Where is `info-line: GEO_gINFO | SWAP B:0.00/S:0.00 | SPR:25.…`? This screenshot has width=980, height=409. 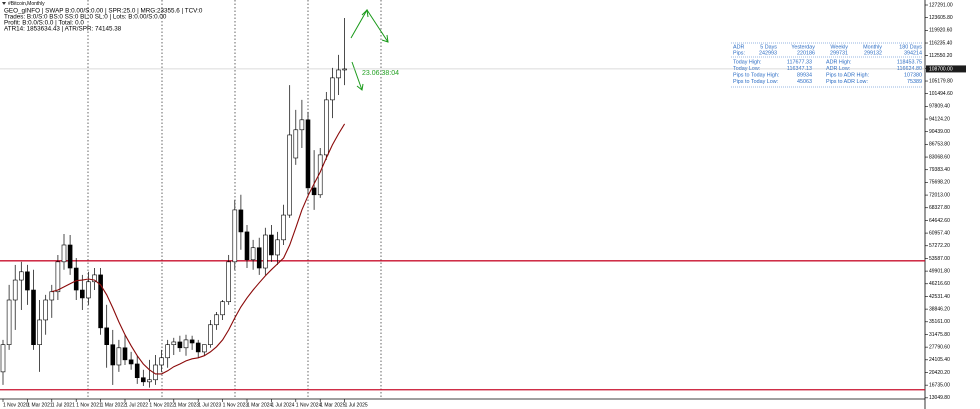 info-line: GEO_gINFO | SWAP B:0.00/S:0.00 | SPR:25.… is located at coordinates (103, 11).